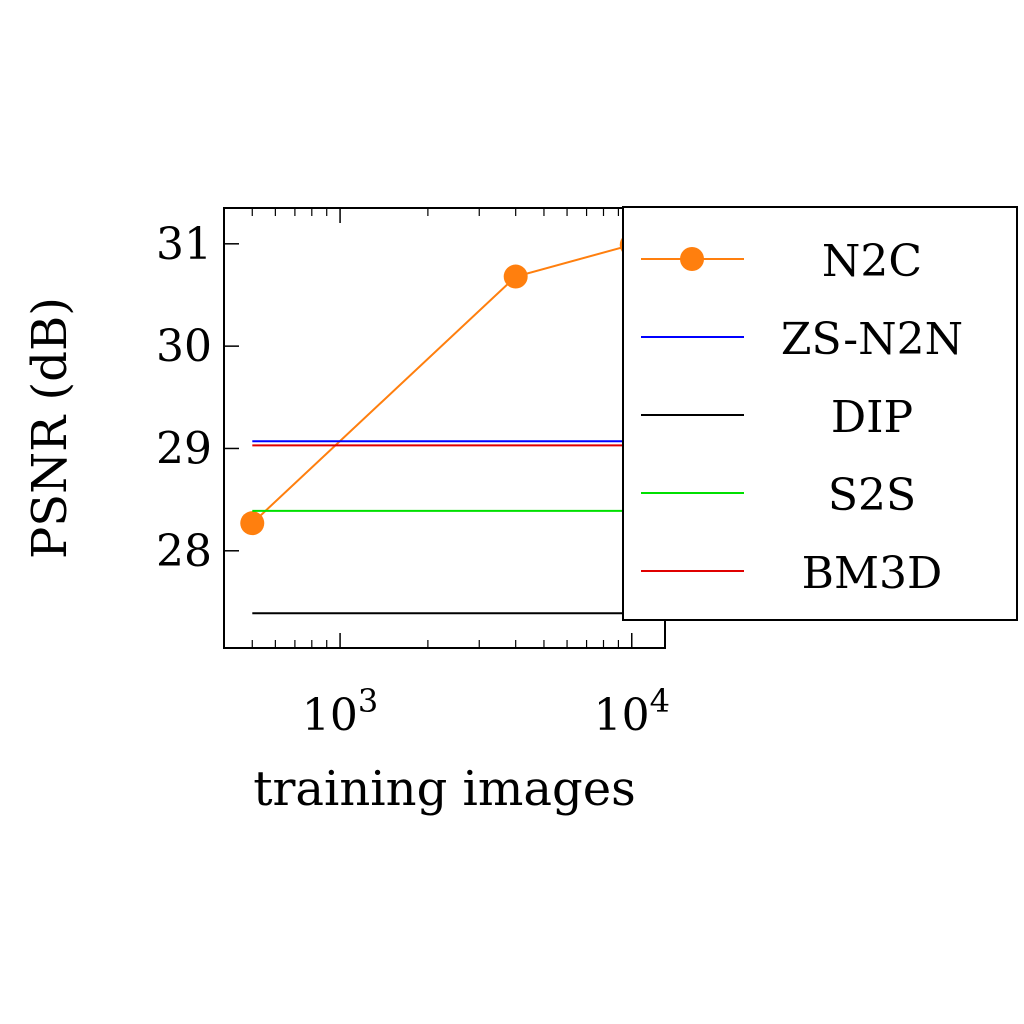  I want to click on y-tick-label: 29, so click(184, 448).